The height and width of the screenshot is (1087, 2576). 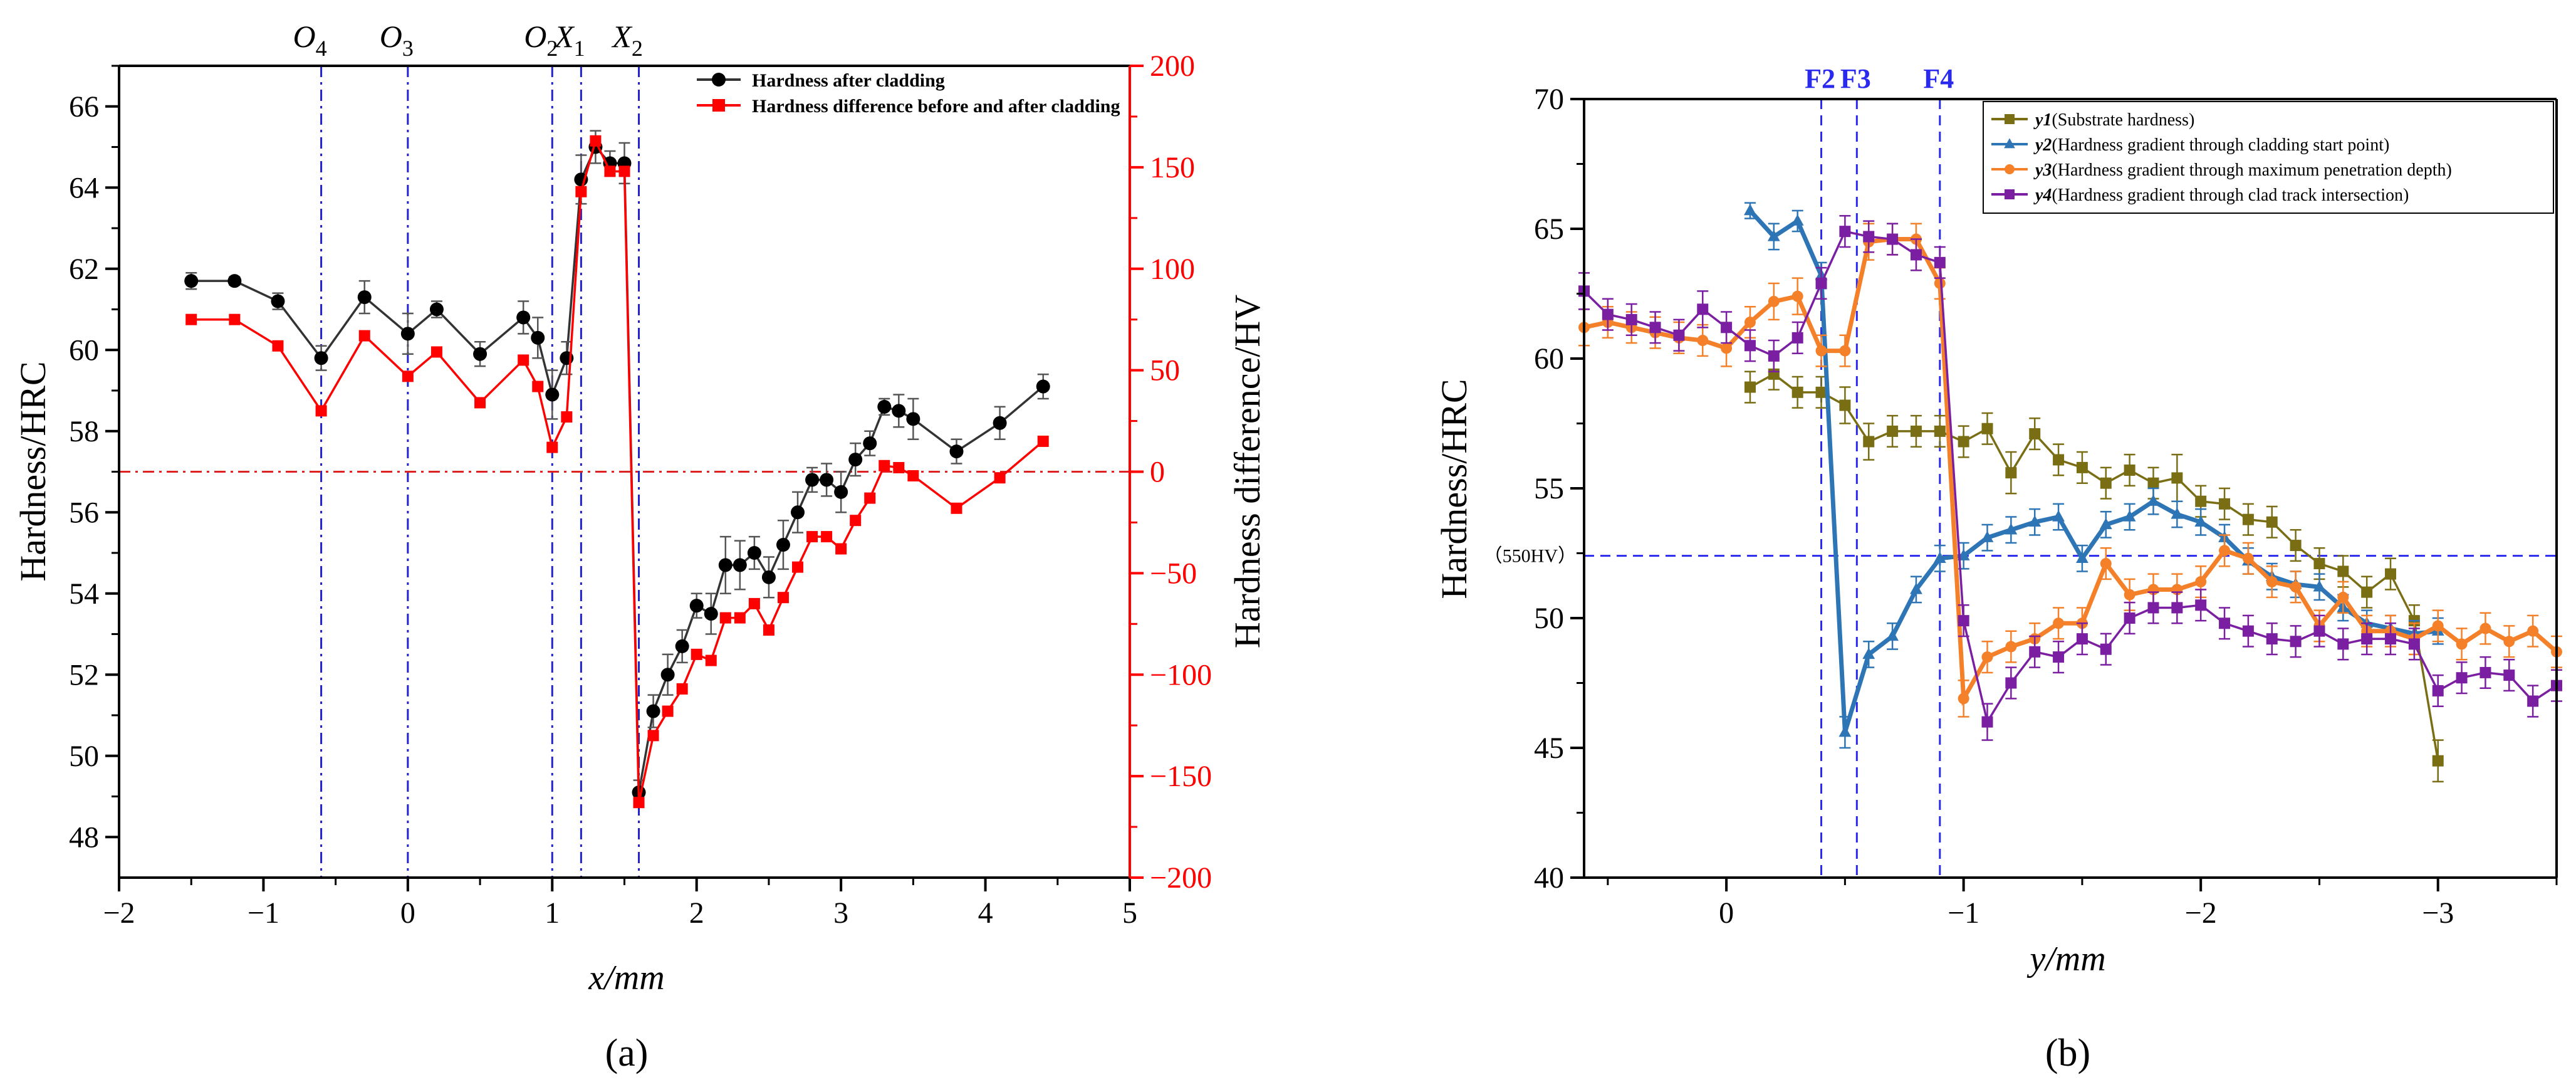 What do you see at coordinates (1172, 269) in the screenshot?
I see `a-yr-tick-label-6: 100` at bounding box center [1172, 269].